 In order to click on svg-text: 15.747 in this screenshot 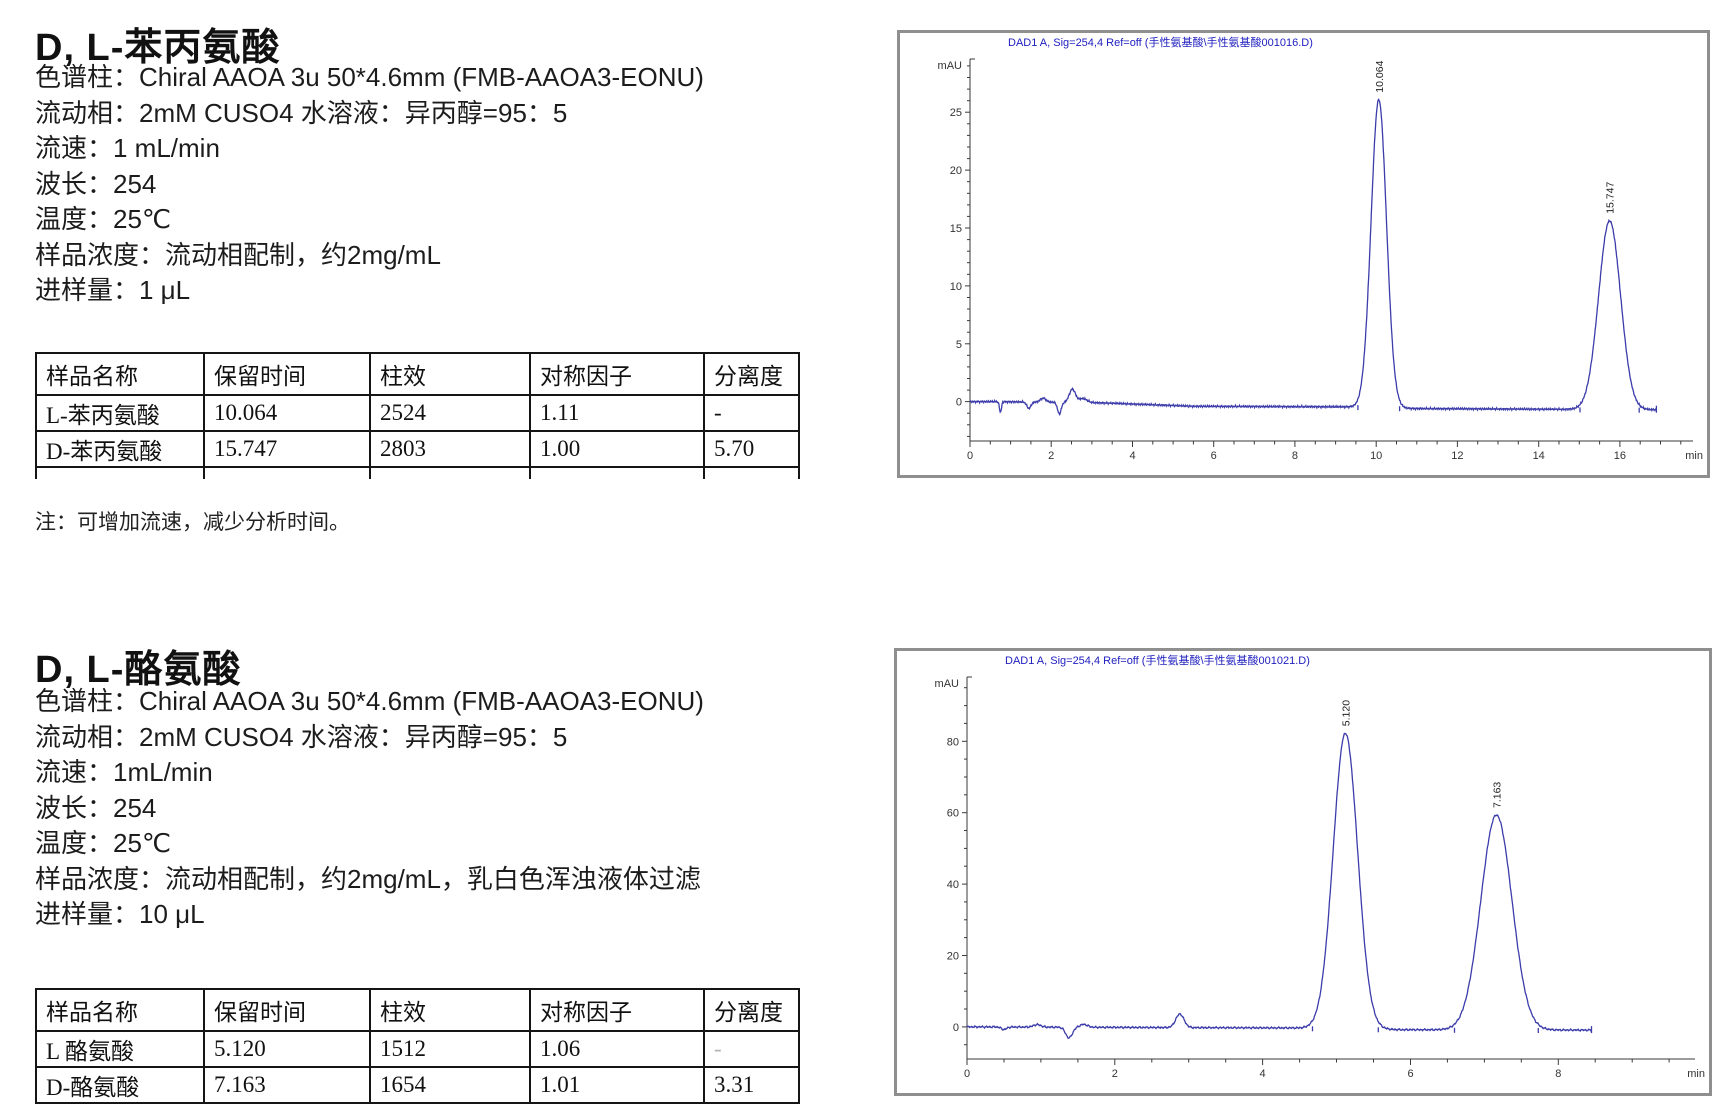, I will do `click(1611, 198)`.